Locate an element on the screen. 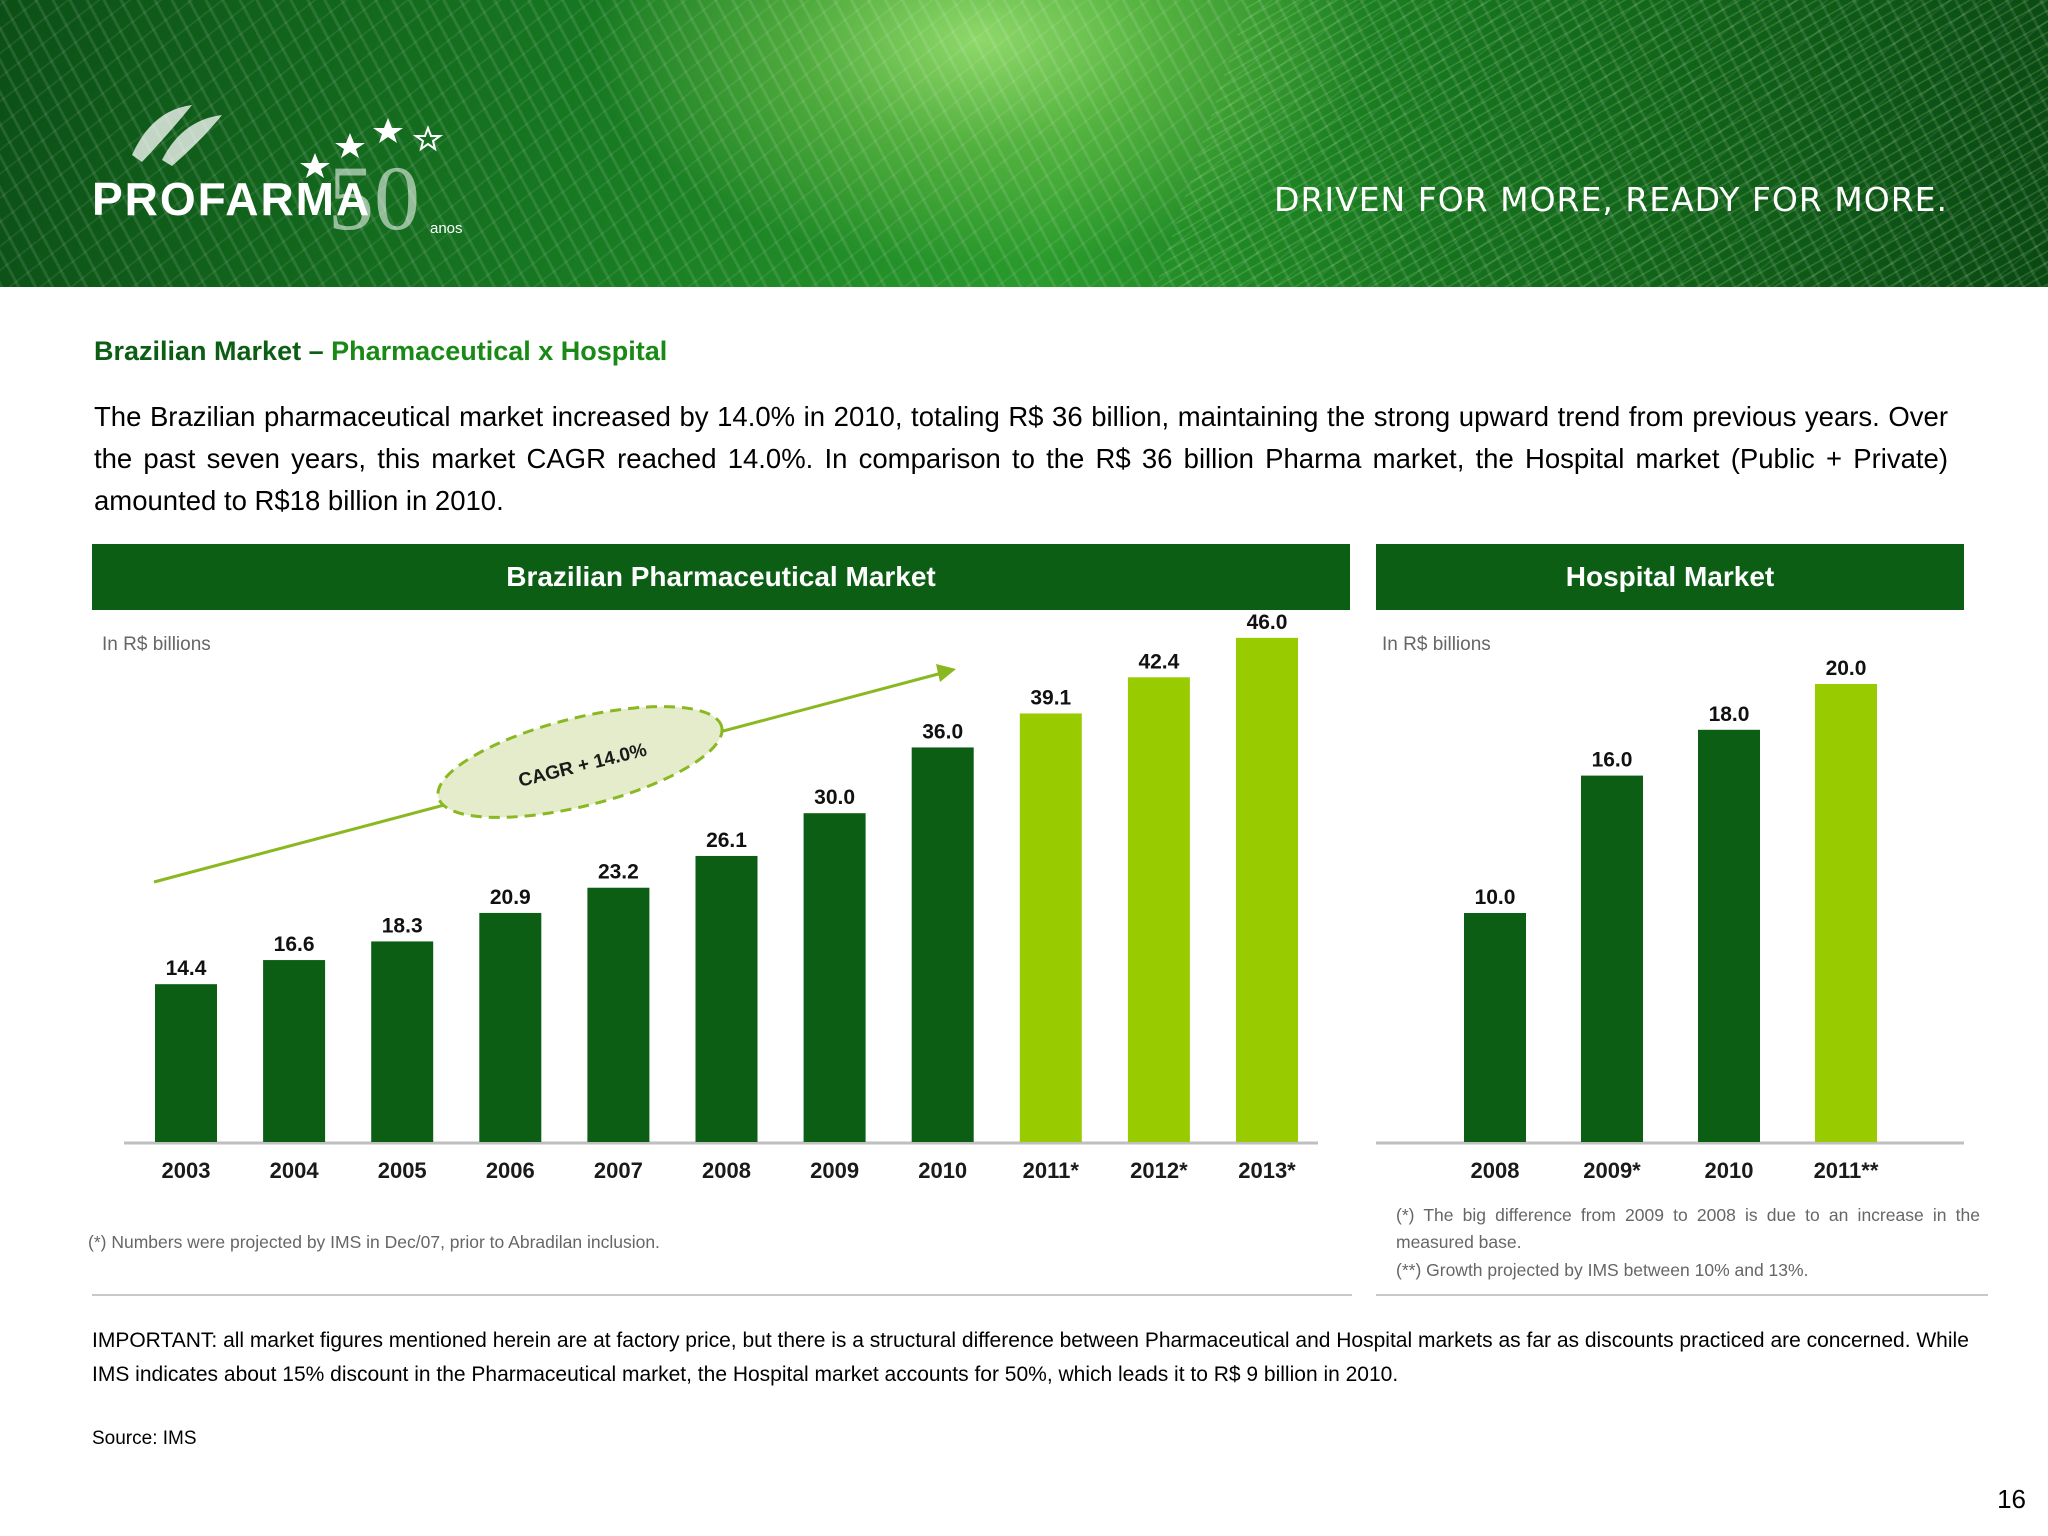  logo-text: PROFARMA is located at coordinates (232, 199).